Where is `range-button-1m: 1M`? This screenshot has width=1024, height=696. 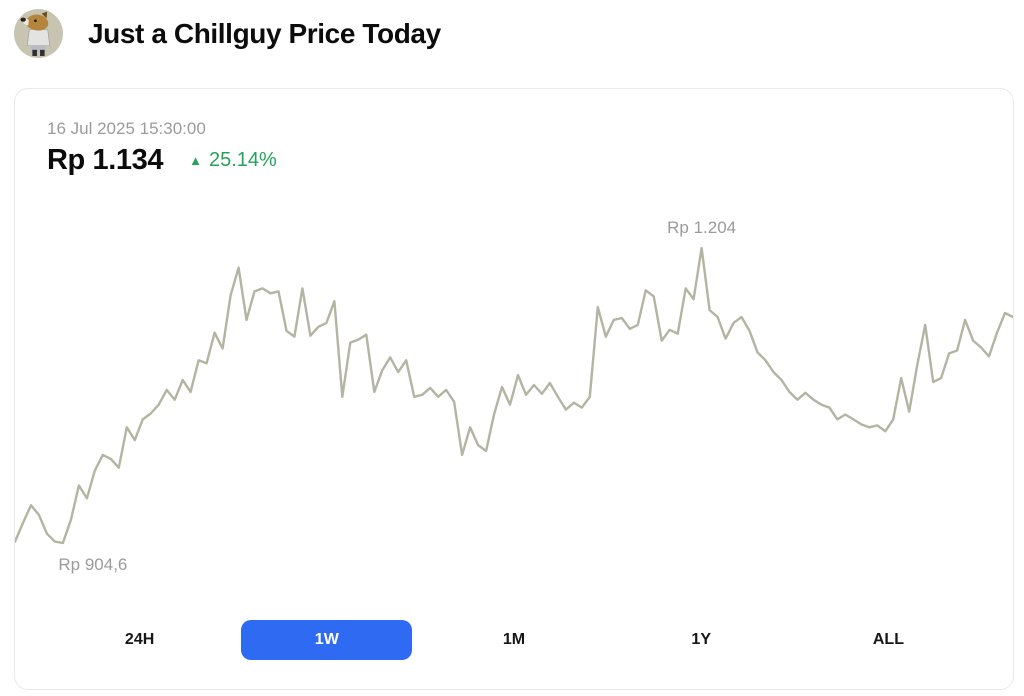
range-button-1m: 1M is located at coordinates (513, 640).